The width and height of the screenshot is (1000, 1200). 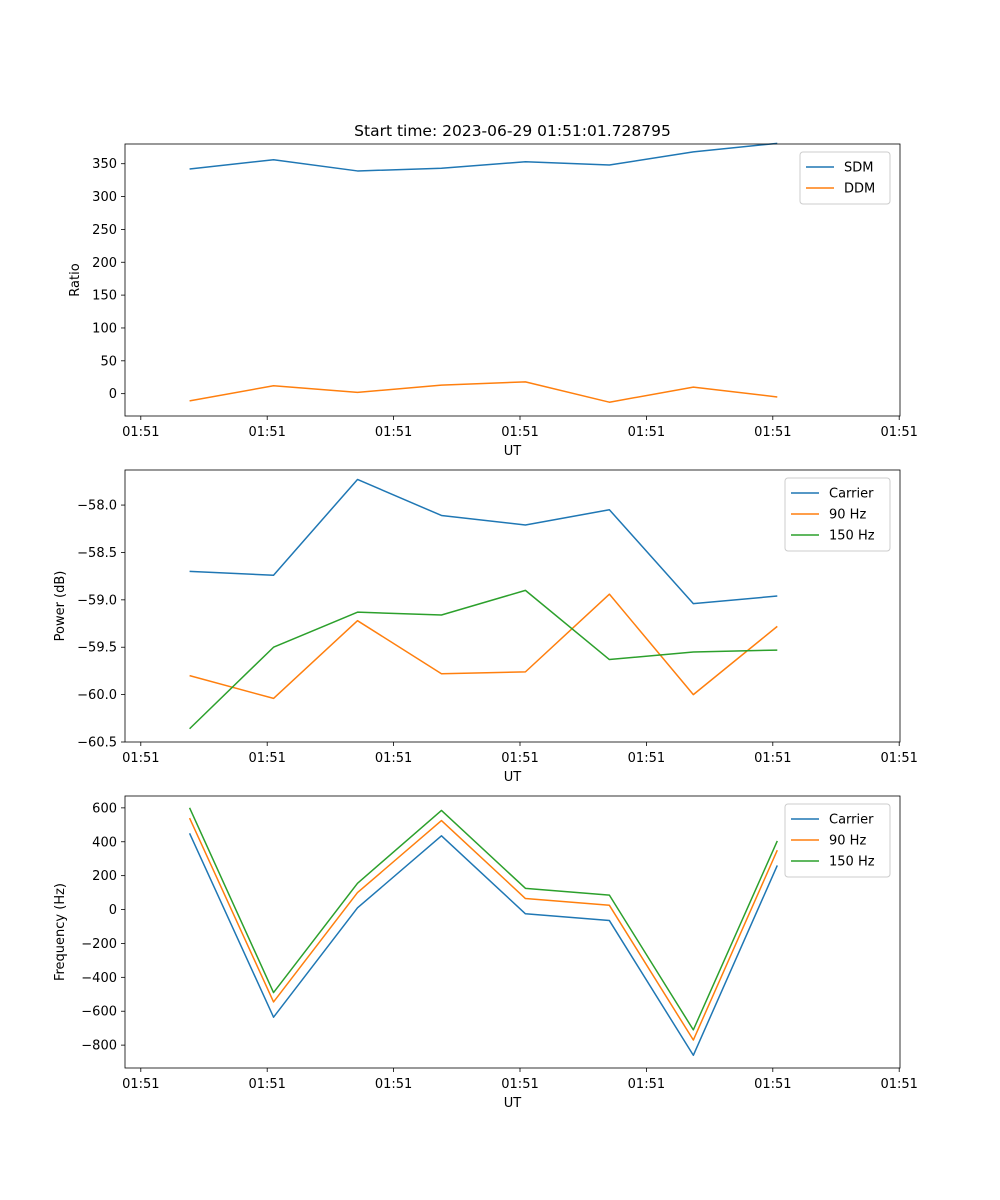 What do you see at coordinates (97, 600) in the screenshot?
I see `y-tick-label: −59.0` at bounding box center [97, 600].